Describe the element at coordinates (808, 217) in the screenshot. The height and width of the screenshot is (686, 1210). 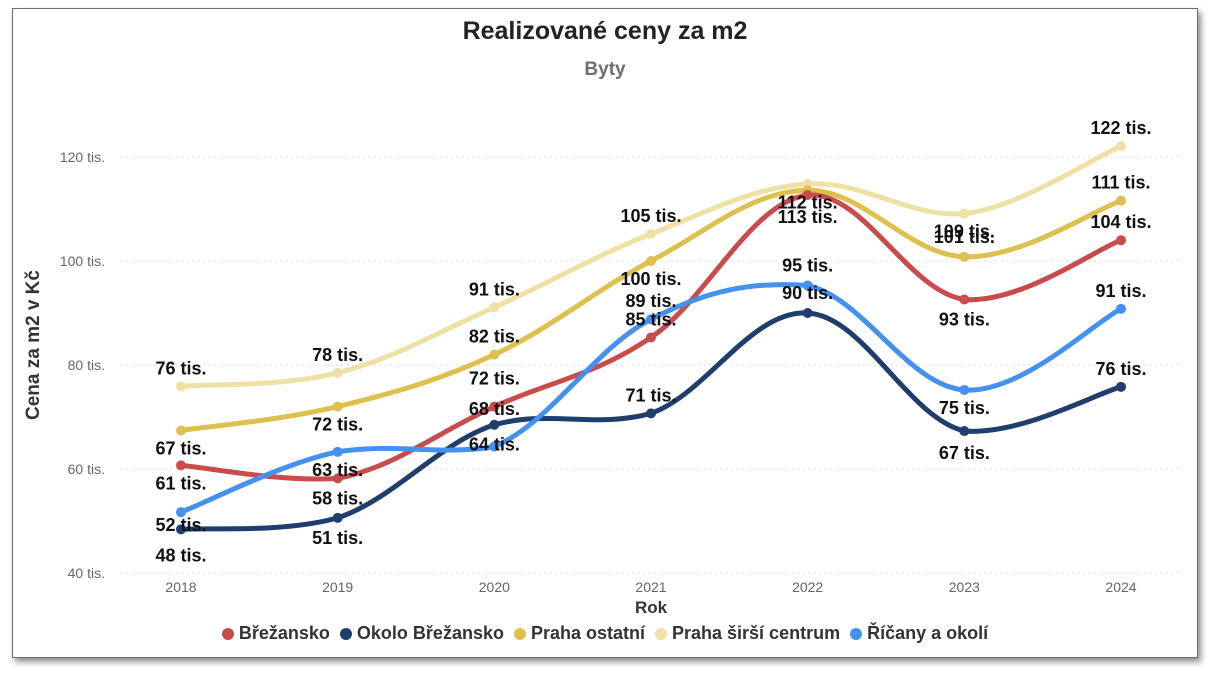
I see `data-label: 113 tis.` at that location.